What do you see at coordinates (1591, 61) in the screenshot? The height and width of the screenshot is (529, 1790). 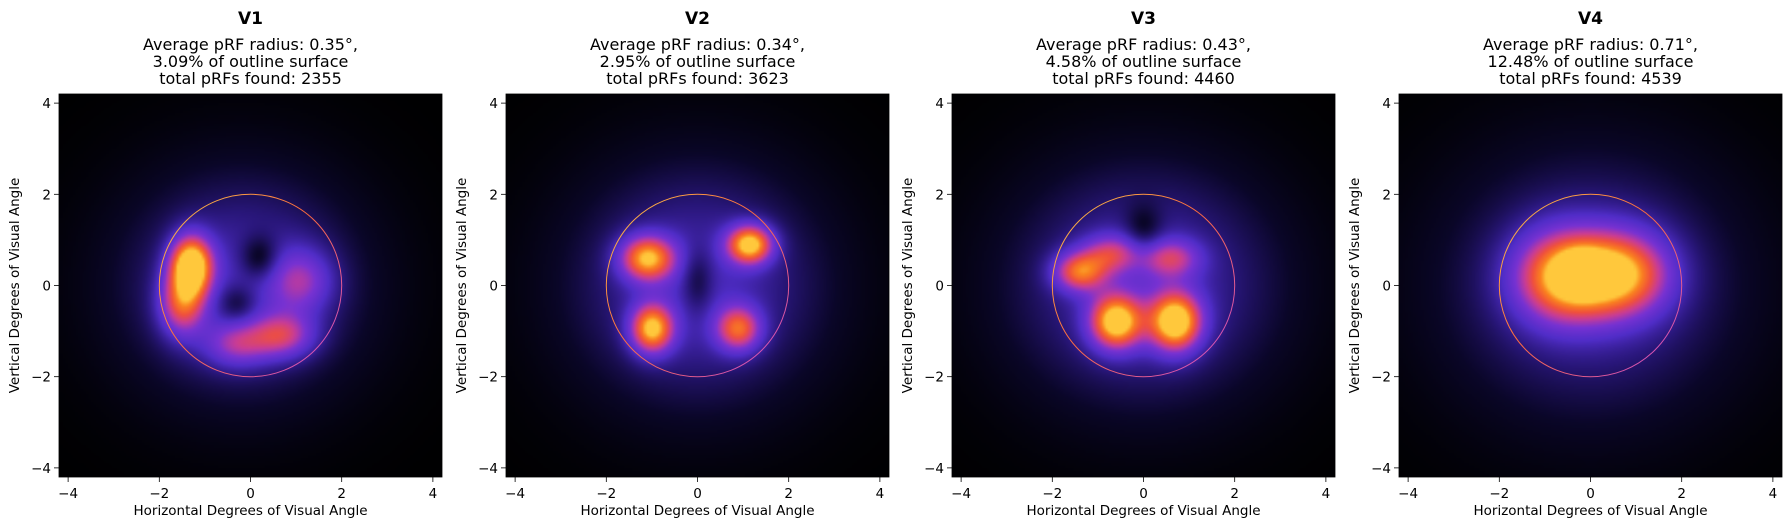 I see `panel-subtitle-line: 12.48% of outline surface` at bounding box center [1591, 61].